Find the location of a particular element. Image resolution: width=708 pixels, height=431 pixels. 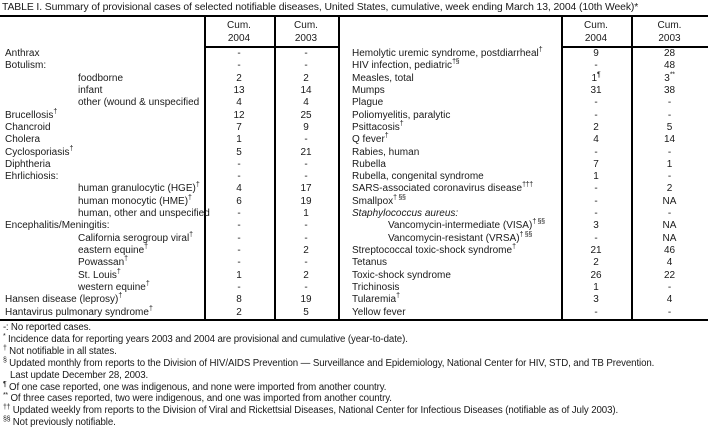

table-row: Trichinosis 1 - is located at coordinates (524, 288).